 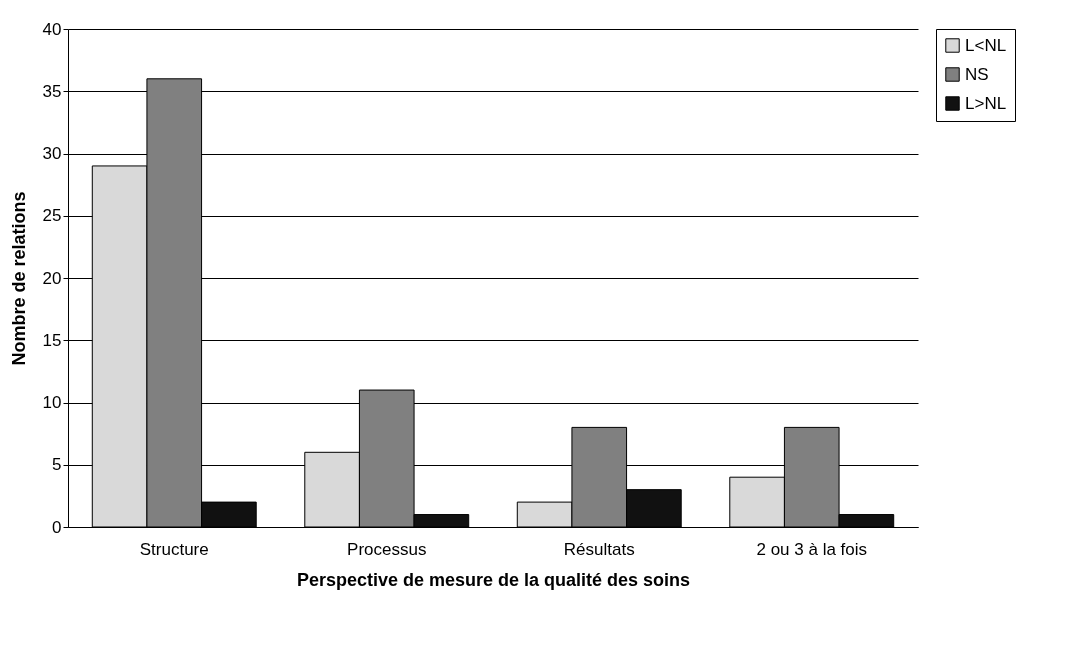 What do you see at coordinates (57, 527) in the screenshot?
I see `y-tick-label: 0` at bounding box center [57, 527].